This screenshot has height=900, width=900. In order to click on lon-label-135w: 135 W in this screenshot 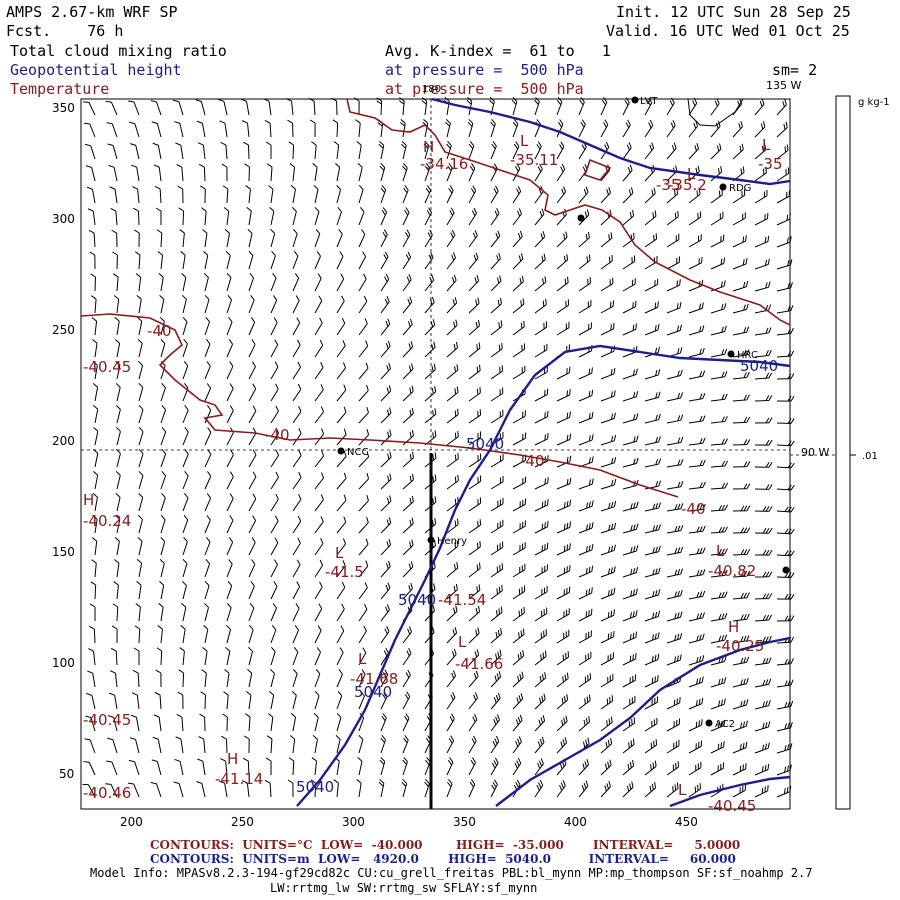, I will do `click(783, 85)`.